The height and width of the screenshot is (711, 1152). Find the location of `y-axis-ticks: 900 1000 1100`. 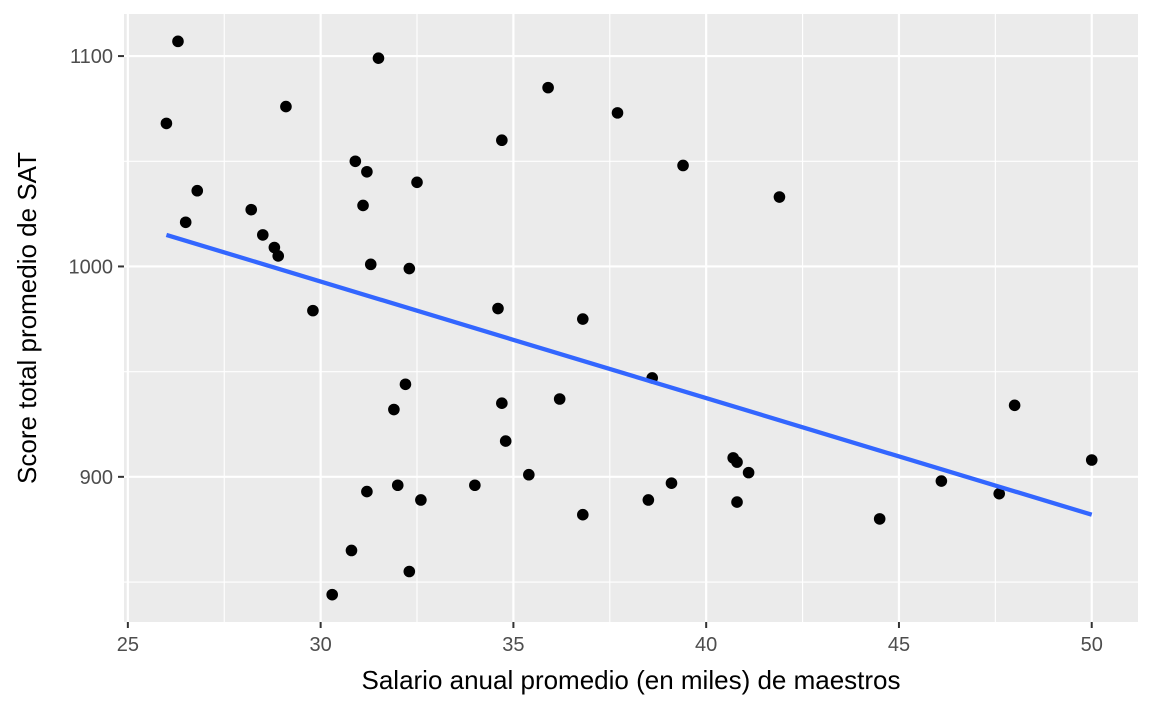

y-axis-ticks: 900 1000 1100 is located at coordinates (96, 267).